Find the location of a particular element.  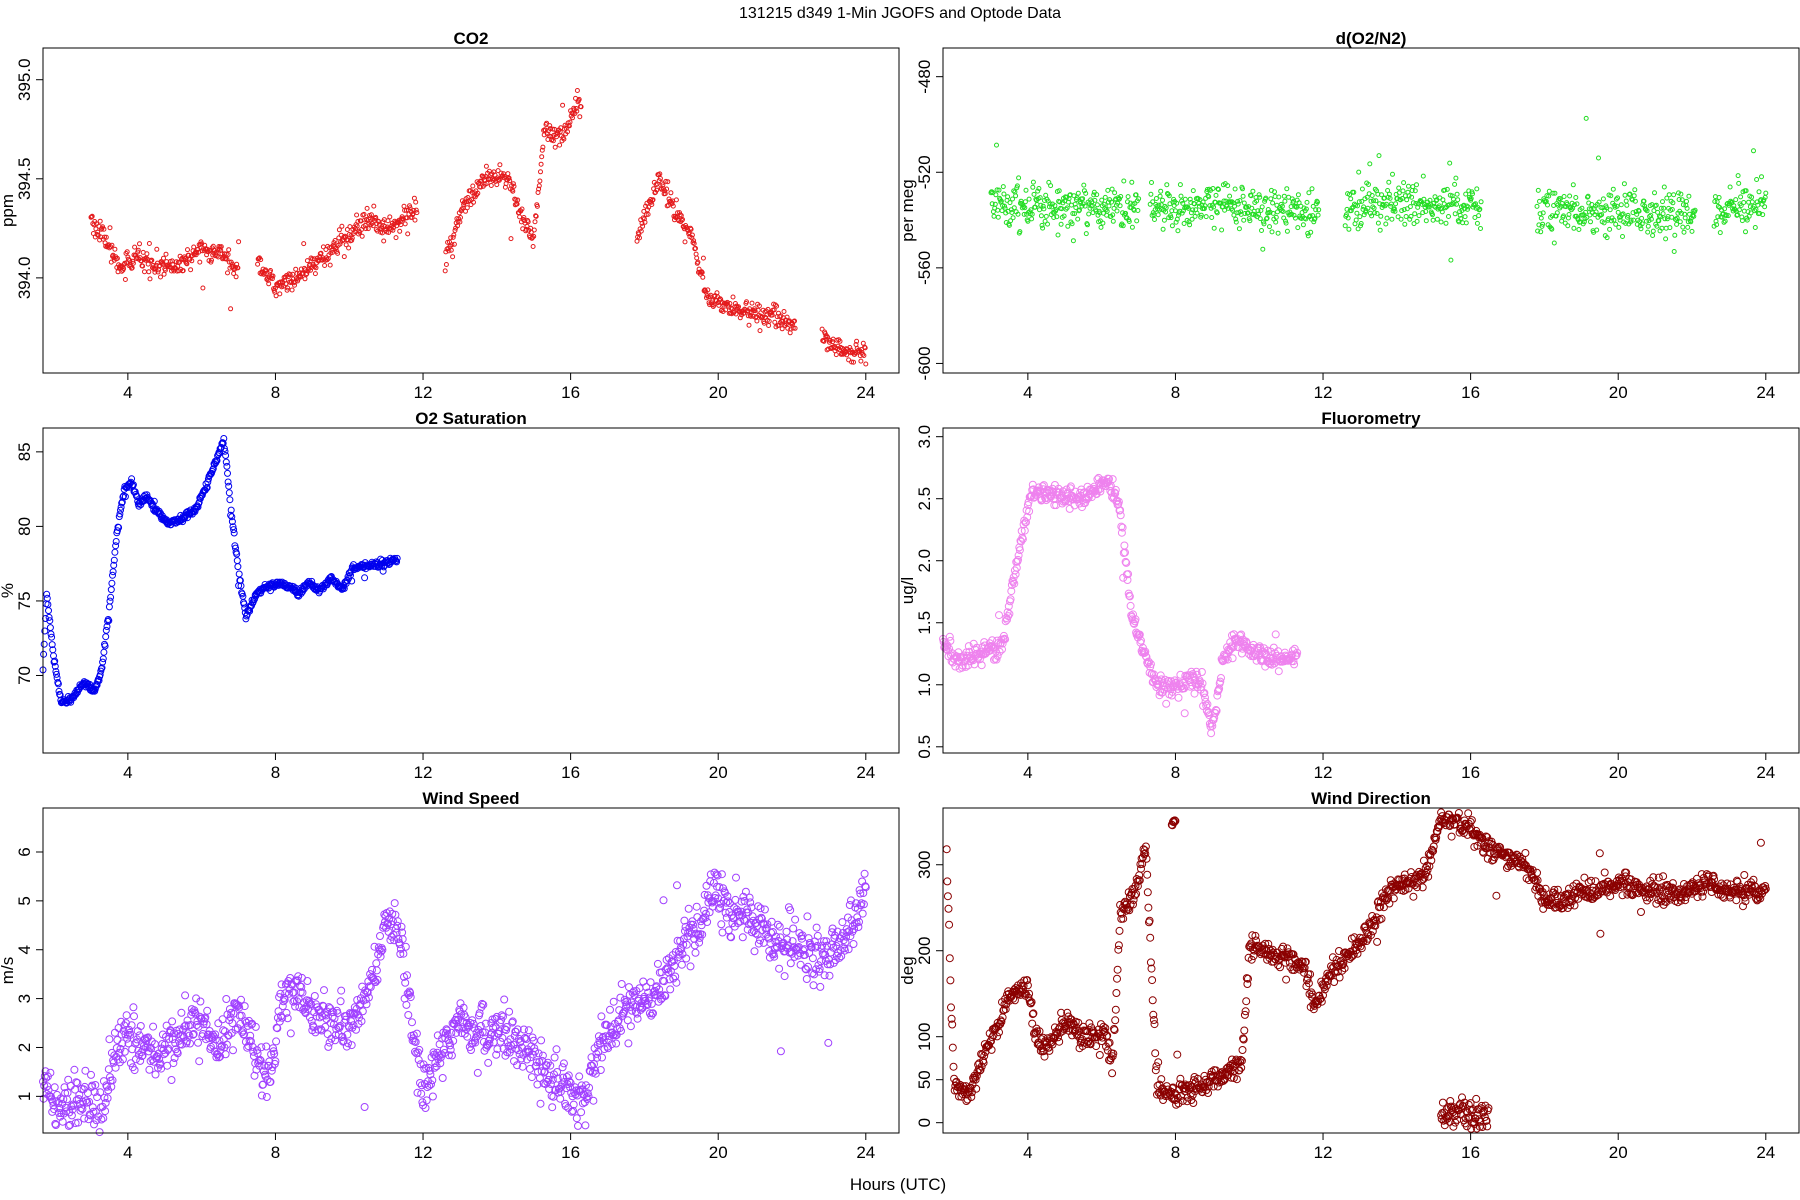

fluorometry-x-tick-16: 16 is located at coordinates (1470, 772).